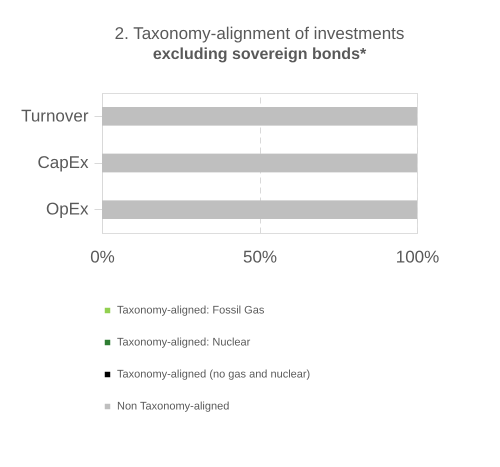 The image size is (500, 467). I want to click on x-tick-label: 0%, so click(102, 257).